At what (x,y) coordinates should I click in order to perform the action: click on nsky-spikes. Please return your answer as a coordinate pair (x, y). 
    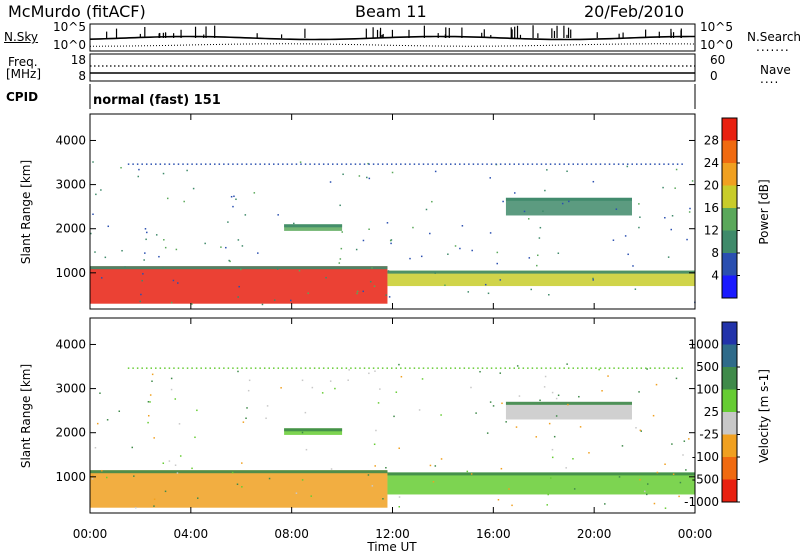
    Looking at the image, I should click on (394, 31).